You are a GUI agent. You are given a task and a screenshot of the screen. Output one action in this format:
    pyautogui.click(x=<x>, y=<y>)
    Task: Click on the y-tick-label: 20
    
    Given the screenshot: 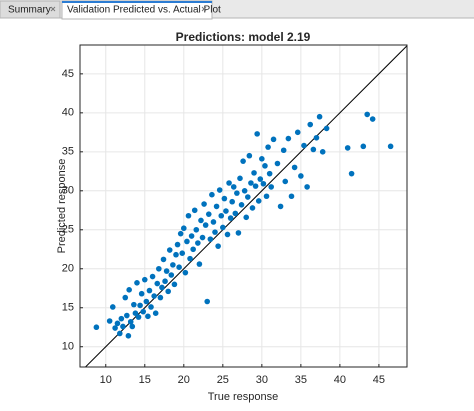 What is the action you would take?
    pyautogui.click(x=68, y=269)
    